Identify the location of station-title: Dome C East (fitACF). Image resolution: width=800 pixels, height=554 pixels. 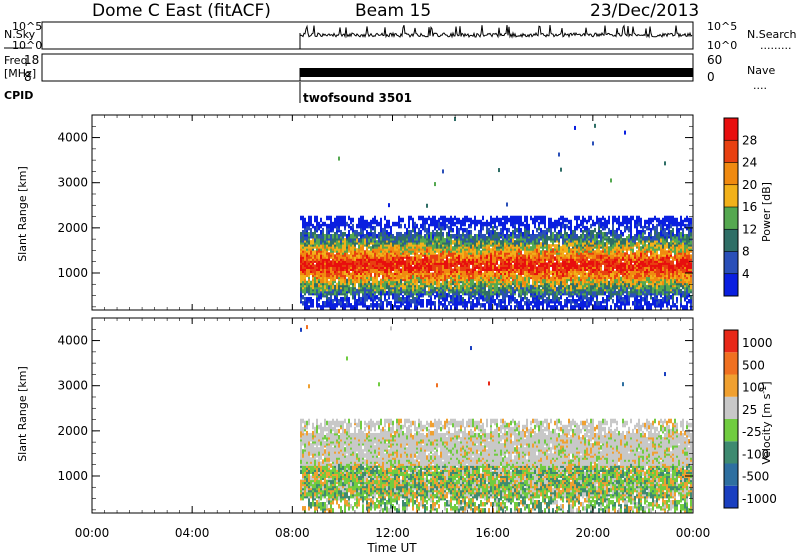
(181, 11).